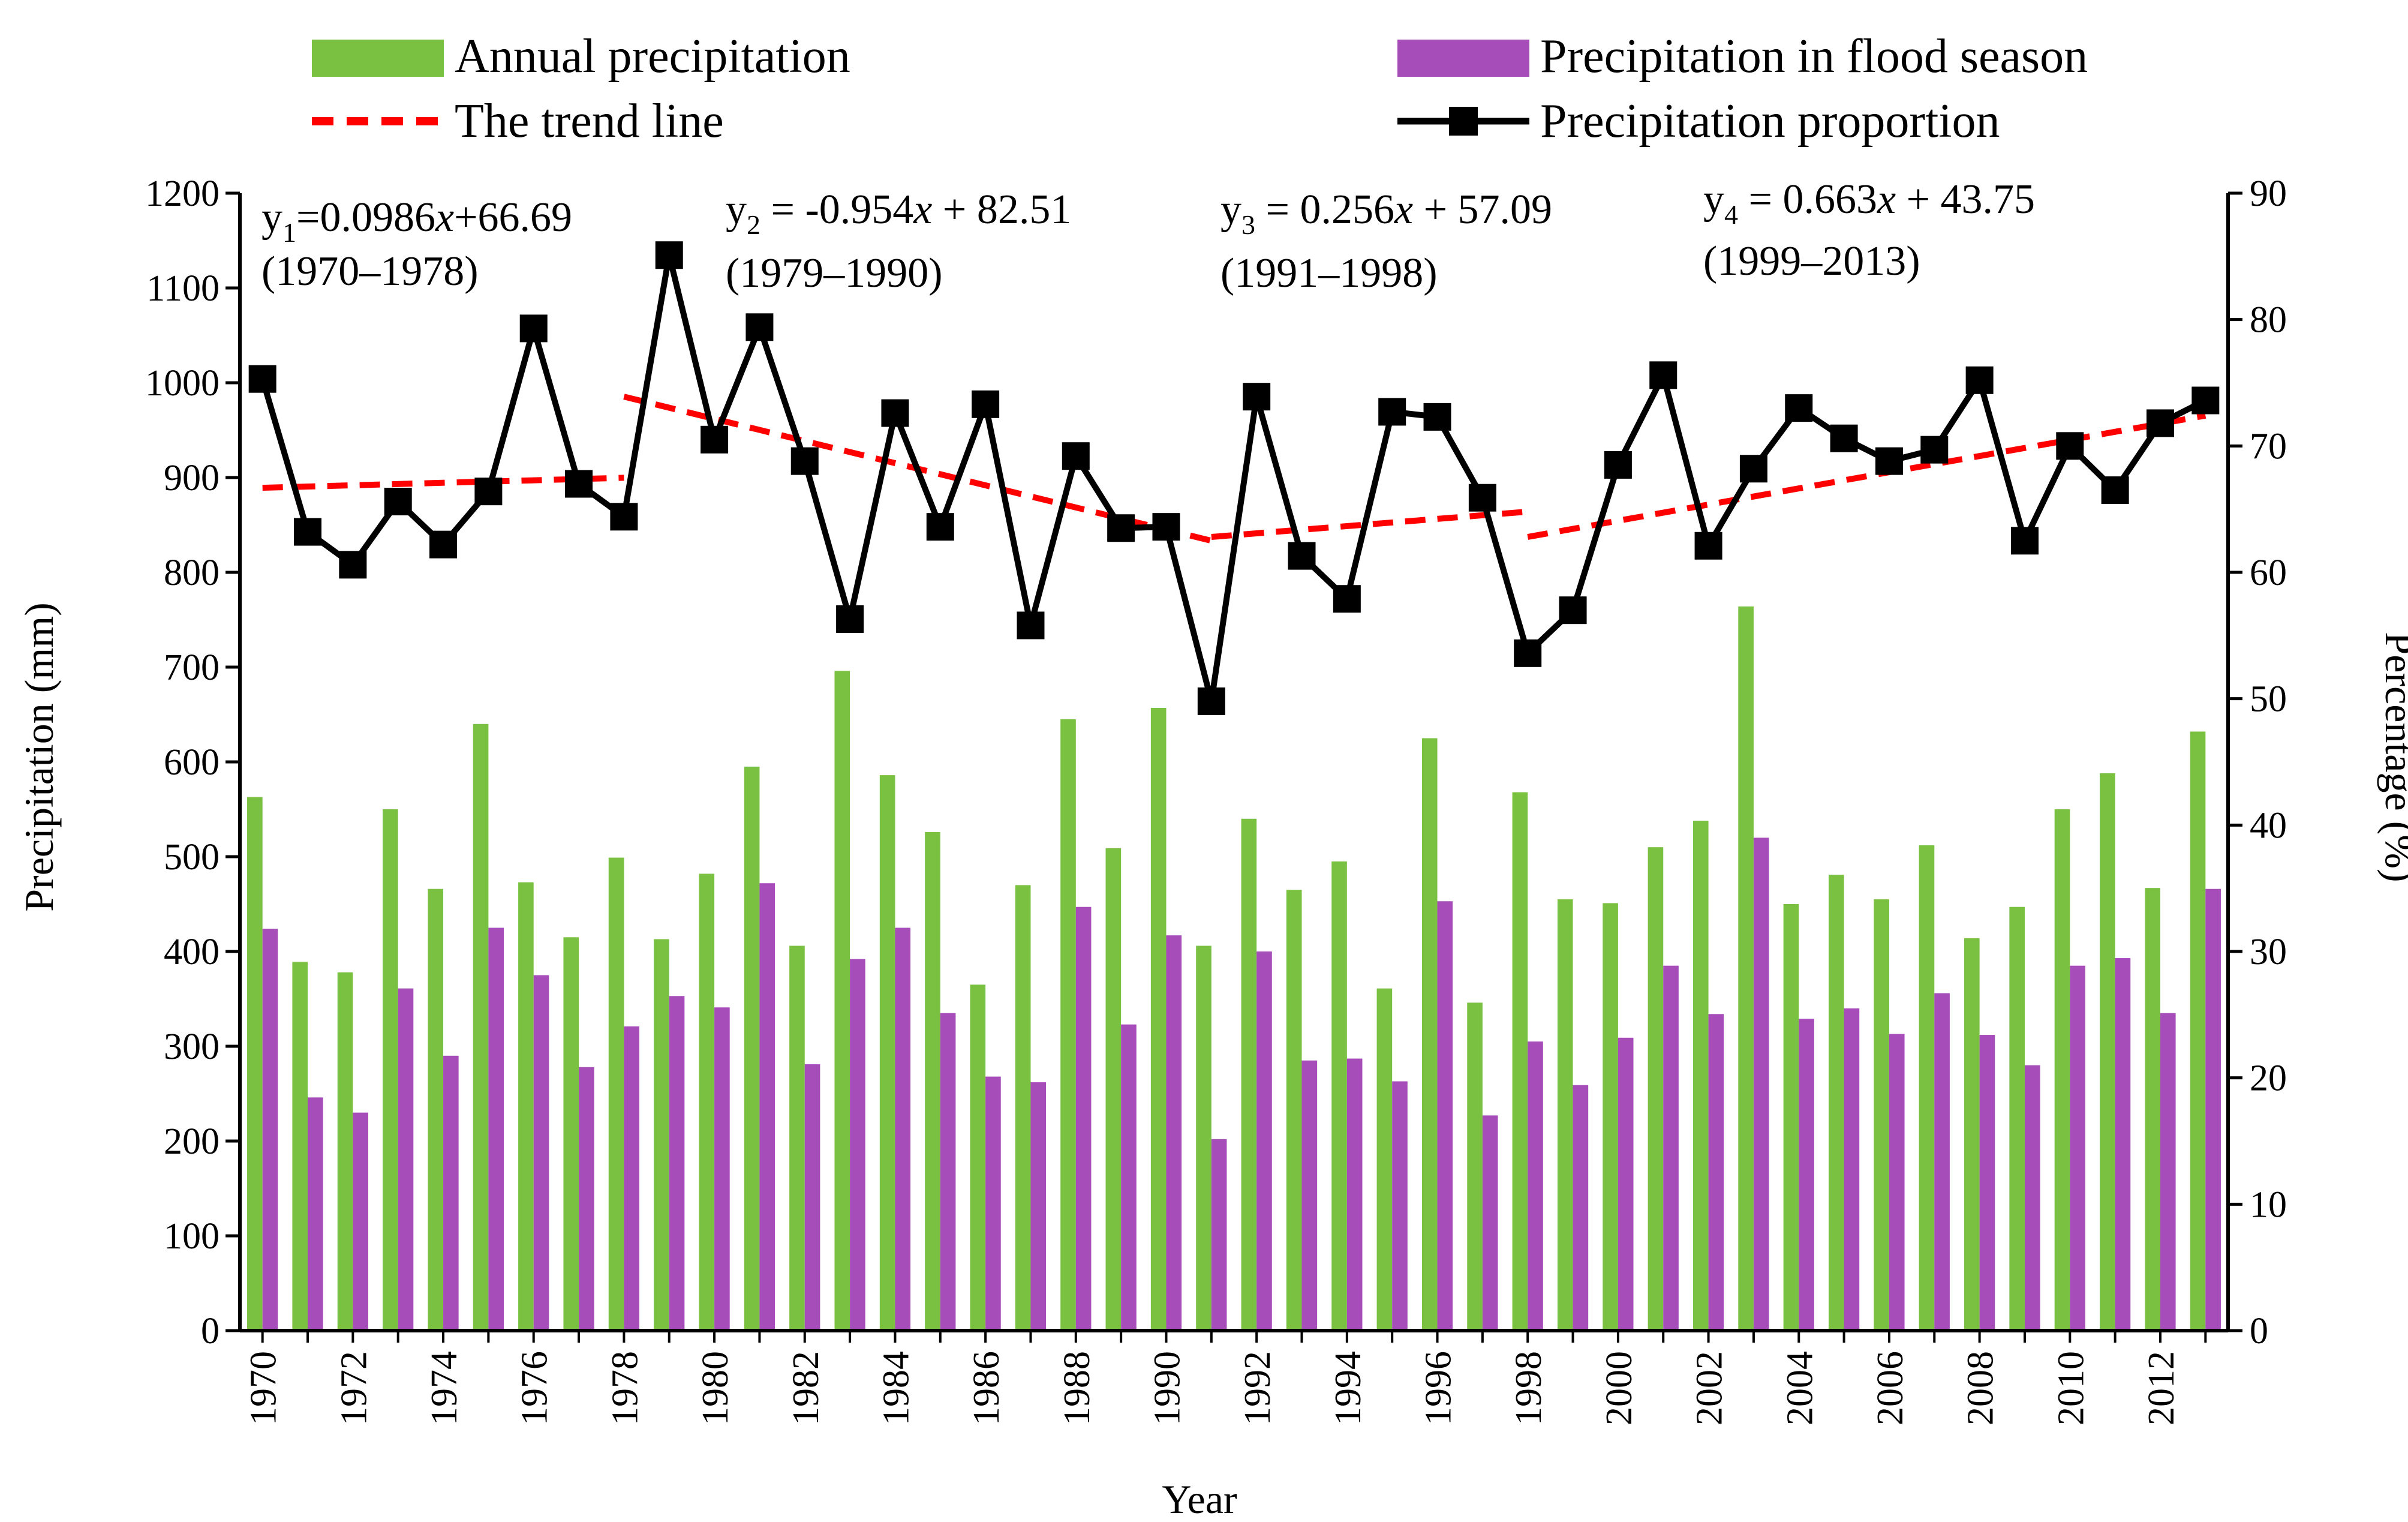 The height and width of the screenshot is (1522, 2408). I want to click on bar-flood-1980, so click(722, 1169).